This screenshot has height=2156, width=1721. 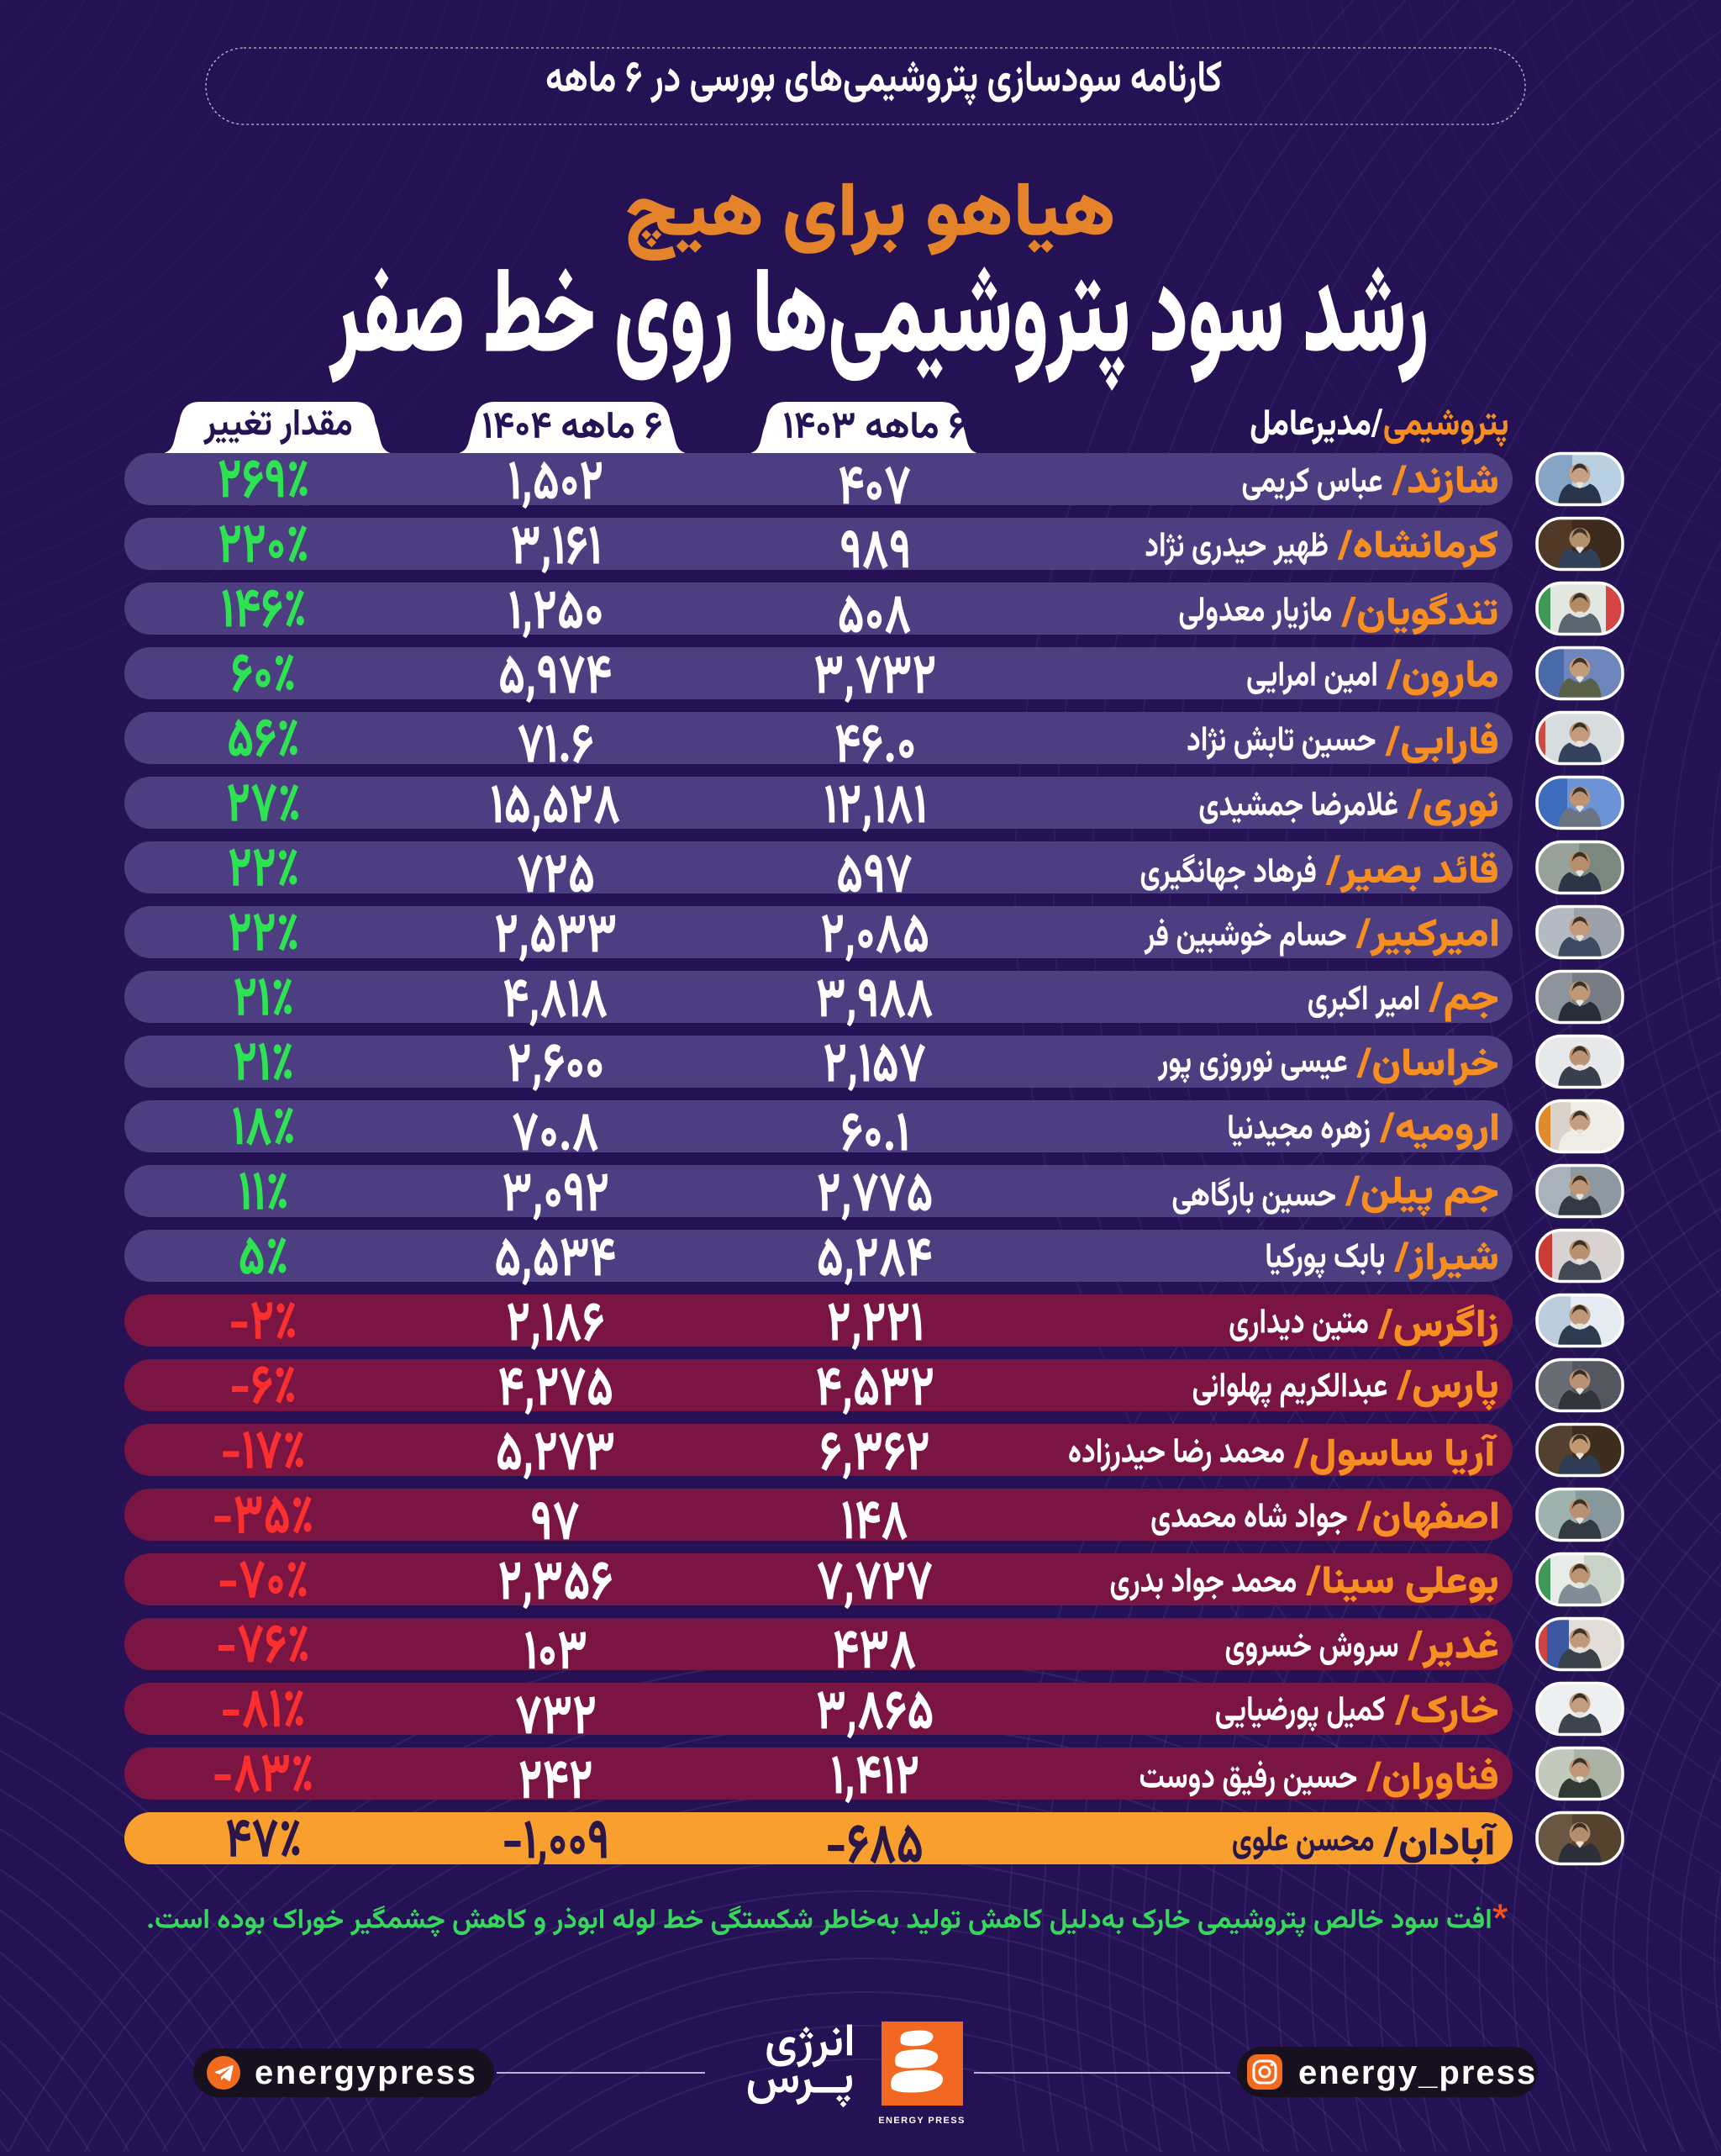 What do you see at coordinates (1417, 2072) in the screenshot?
I see `svg-text: energy_press` at bounding box center [1417, 2072].